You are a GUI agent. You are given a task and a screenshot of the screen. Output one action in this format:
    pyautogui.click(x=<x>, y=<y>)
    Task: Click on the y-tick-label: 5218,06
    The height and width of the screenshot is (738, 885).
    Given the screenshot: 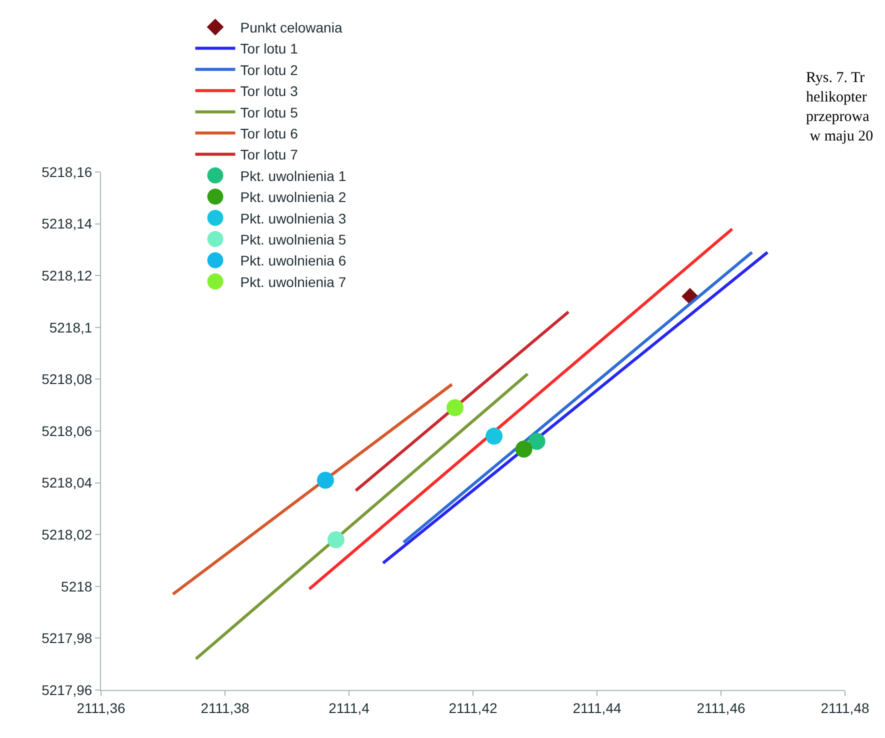 What is the action you would take?
    pyautogui.click(x=67, y=430)
    